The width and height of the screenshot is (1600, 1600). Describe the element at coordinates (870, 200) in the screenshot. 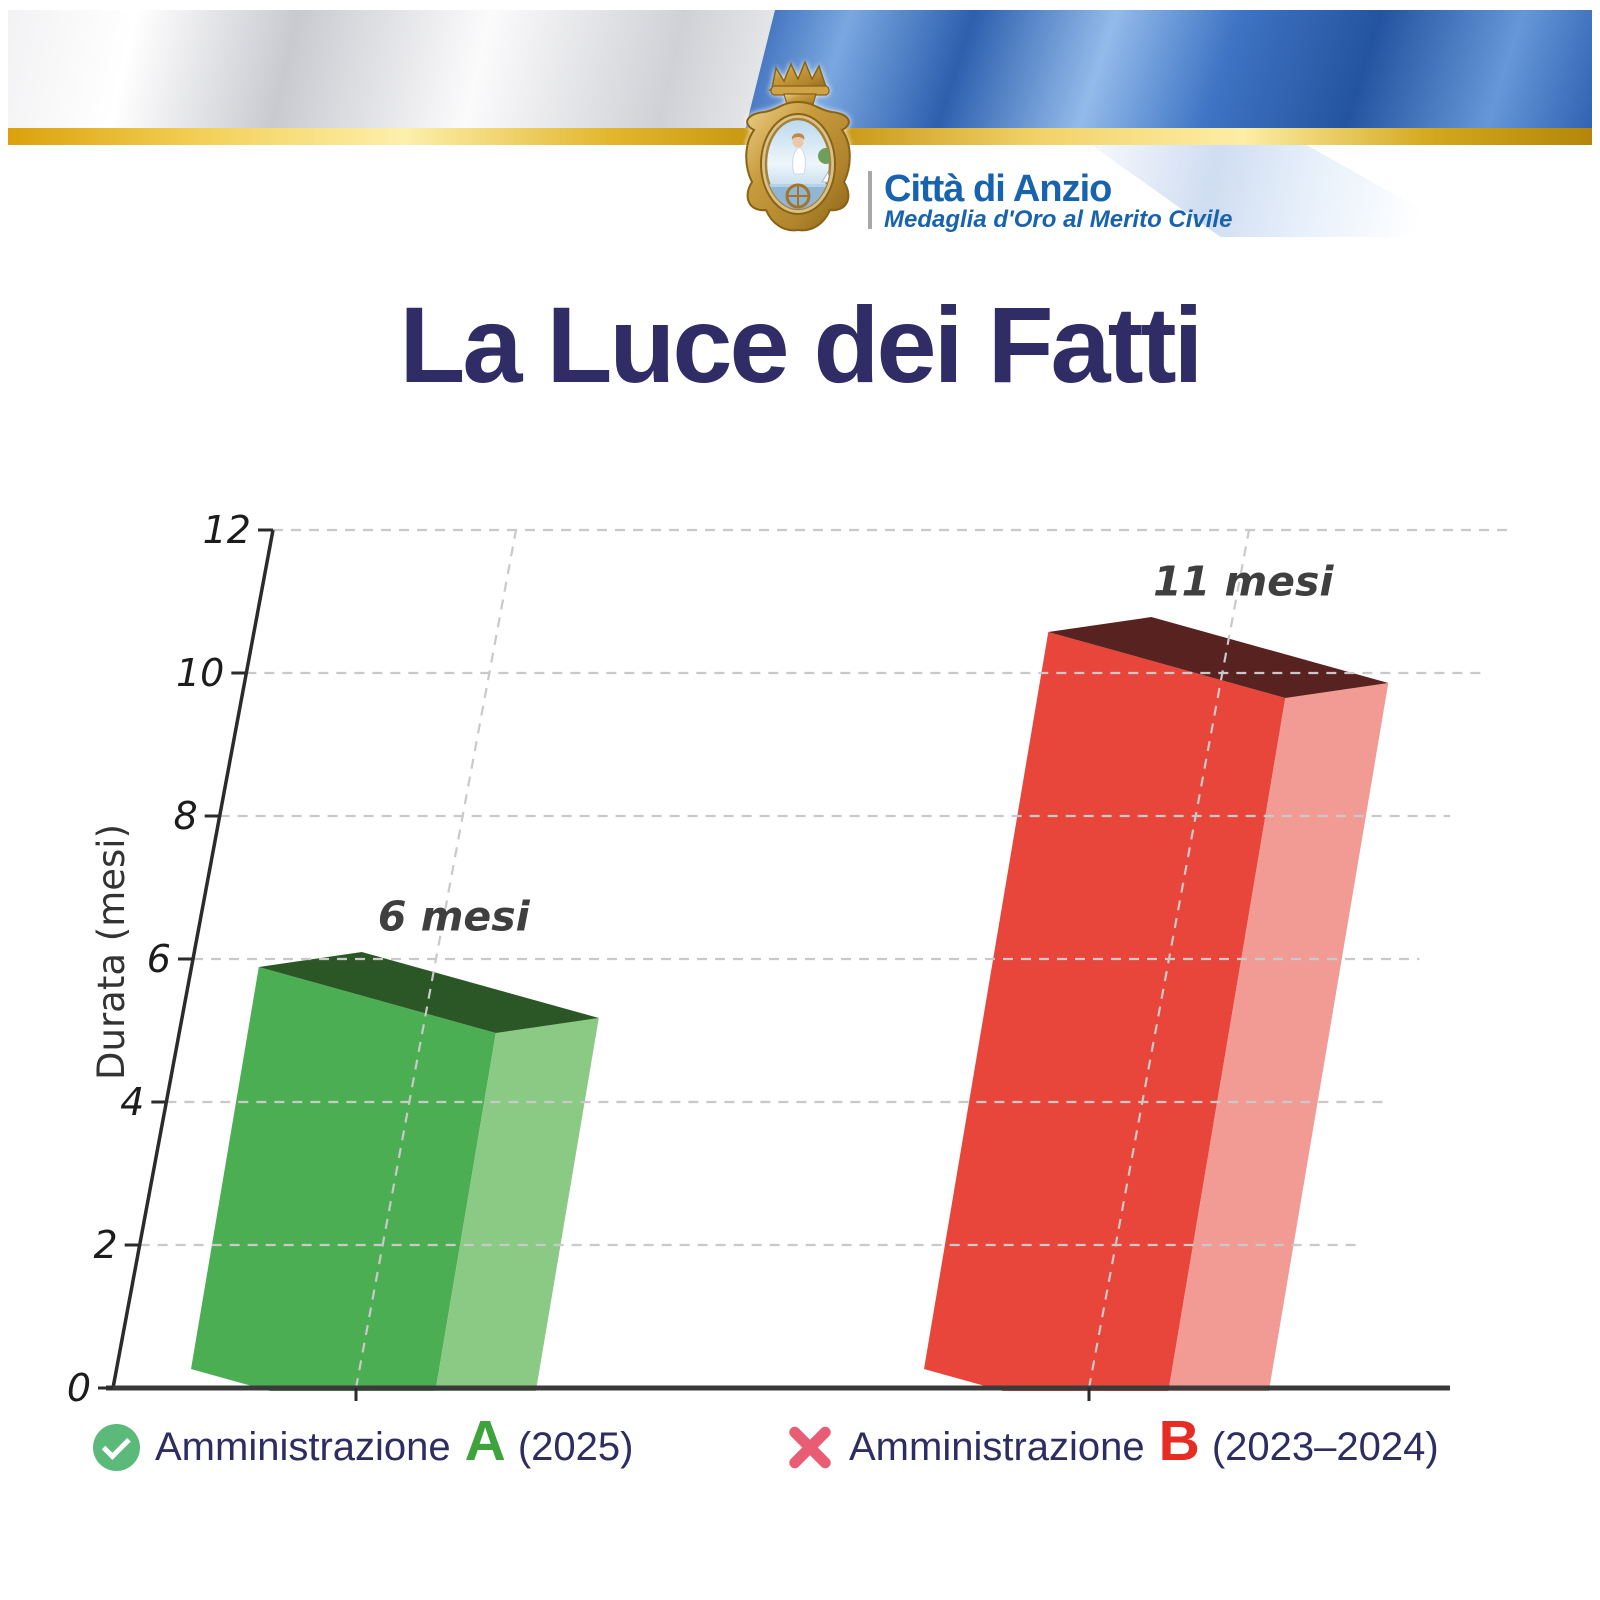

I see `brand-divider` at that location.